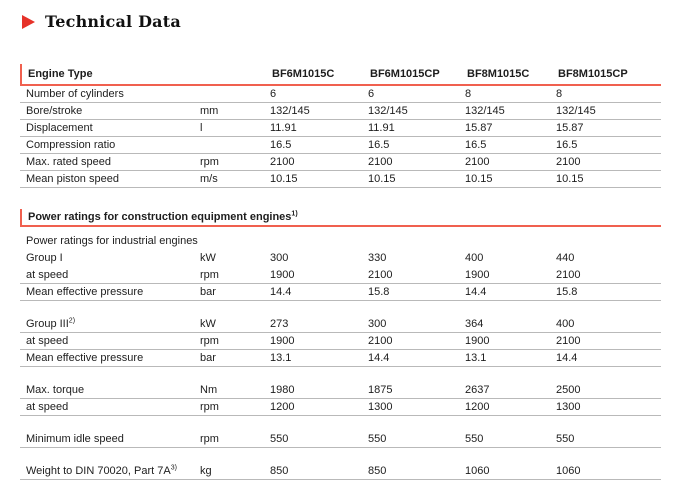 The height and width of the screenshot is (487, 679). What do you see at coordinates (72, 321) in the screenshot?
I see `footnote-marker: 2)` at bounding box center [72, 321].